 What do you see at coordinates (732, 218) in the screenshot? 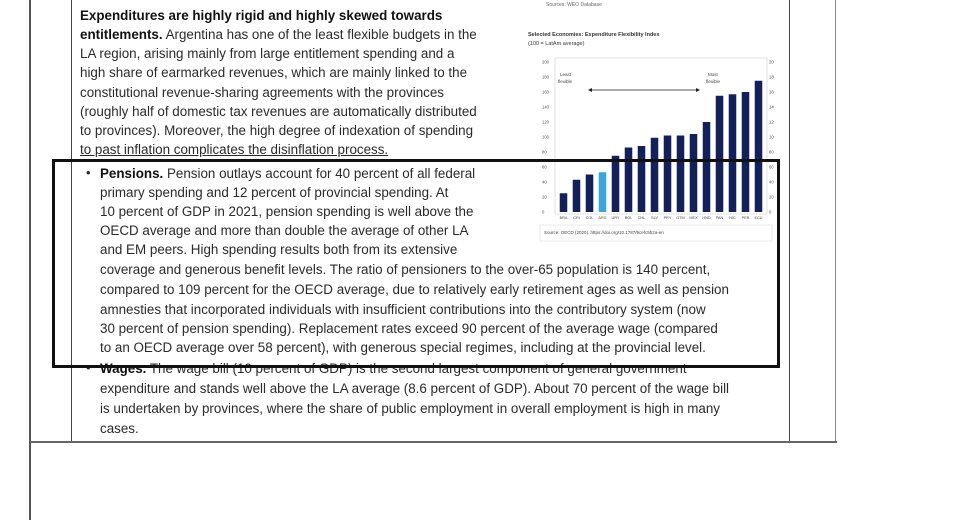
I see `x-tick-label: NIC` at bounding box center [732, 218].